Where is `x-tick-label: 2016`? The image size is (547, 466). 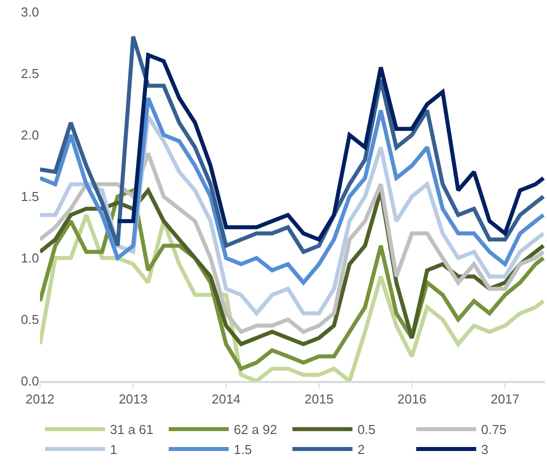
x-tick-label: 2016 is located at coordinates (411, 398).